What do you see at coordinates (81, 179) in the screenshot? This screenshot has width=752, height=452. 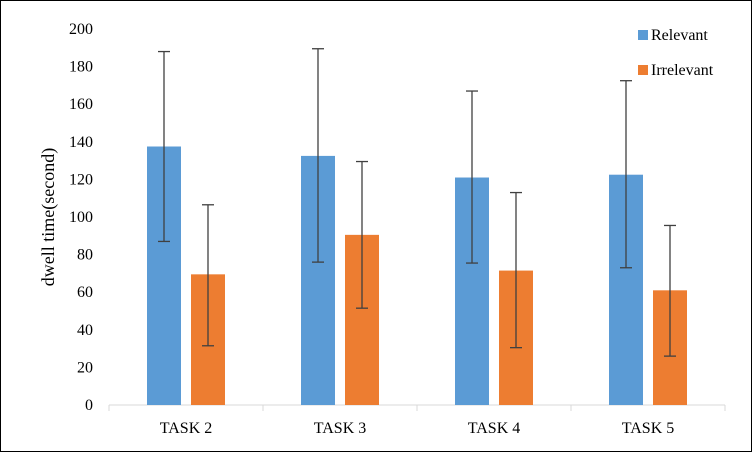 I see `y-tick-label: 120` at bounding box center [81, 179].